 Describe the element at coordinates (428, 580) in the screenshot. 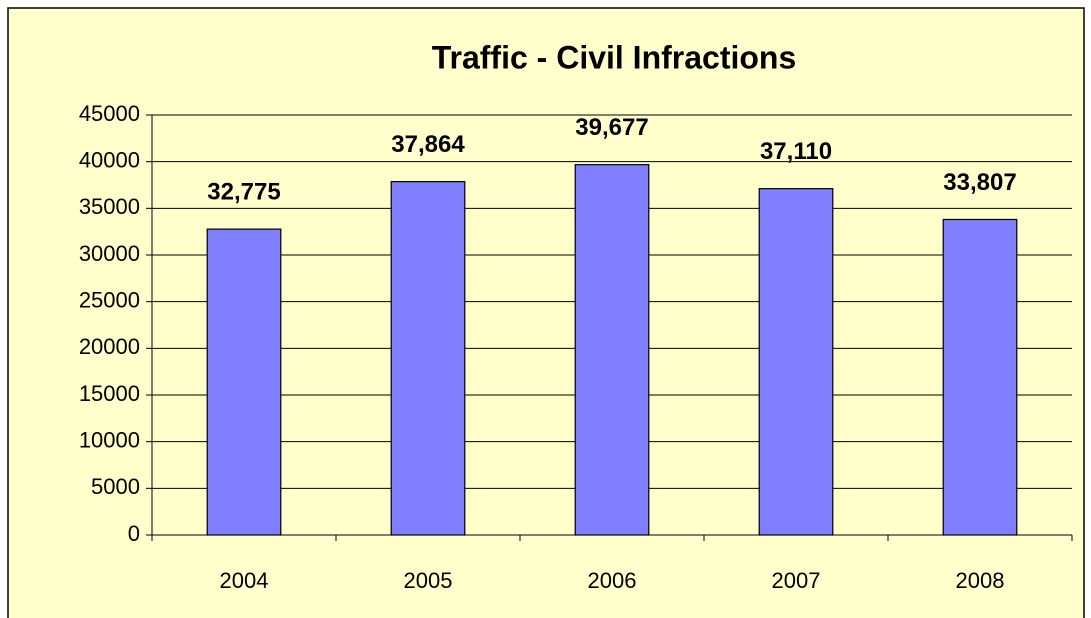

I see `x-tick-label: 2005` at that location.